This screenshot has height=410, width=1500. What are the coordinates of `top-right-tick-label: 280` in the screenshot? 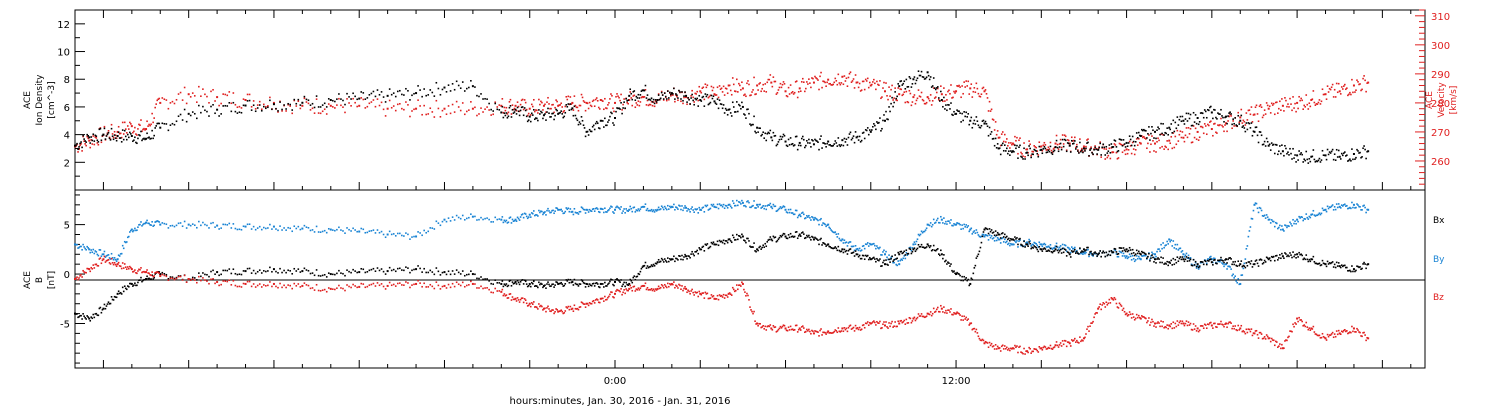 It's located at (1440, 104).